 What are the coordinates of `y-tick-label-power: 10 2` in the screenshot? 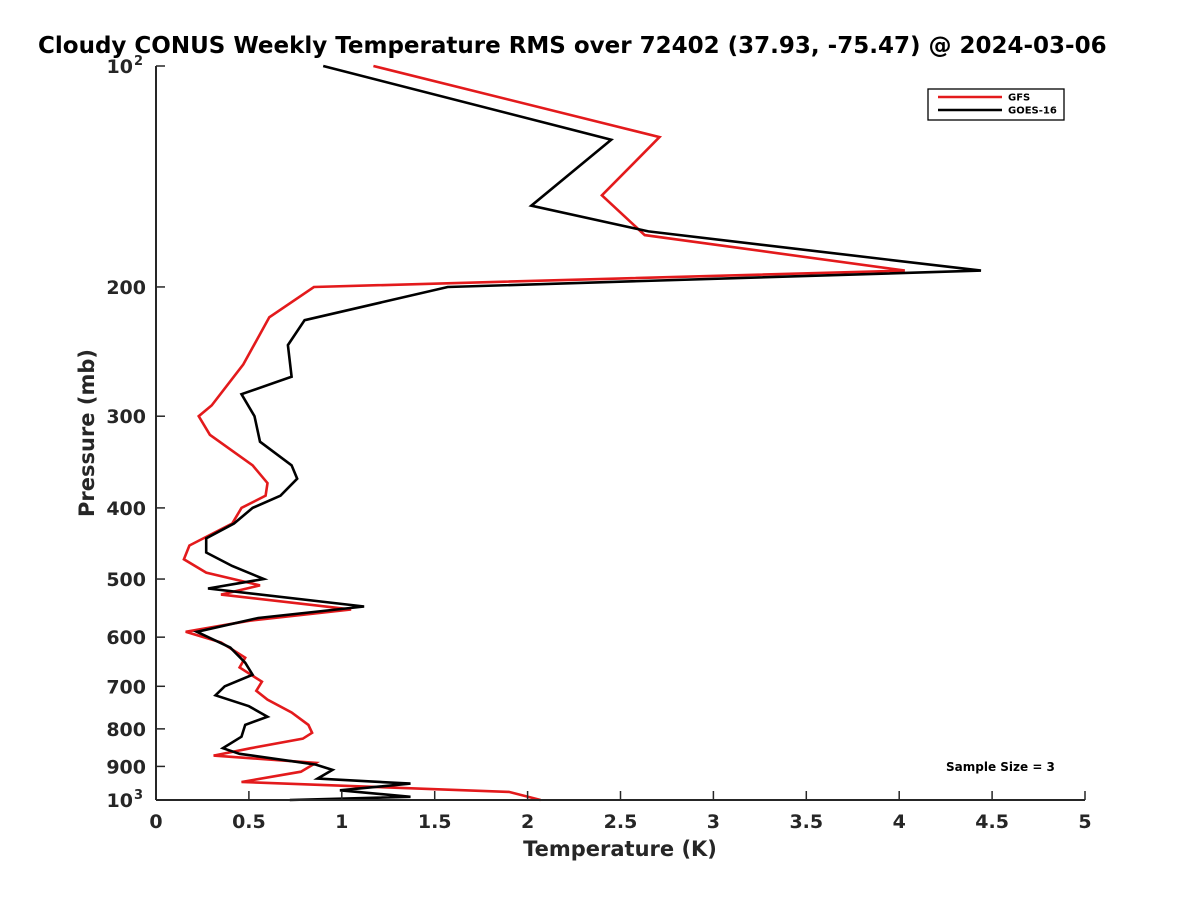 It's located at (125, 66).